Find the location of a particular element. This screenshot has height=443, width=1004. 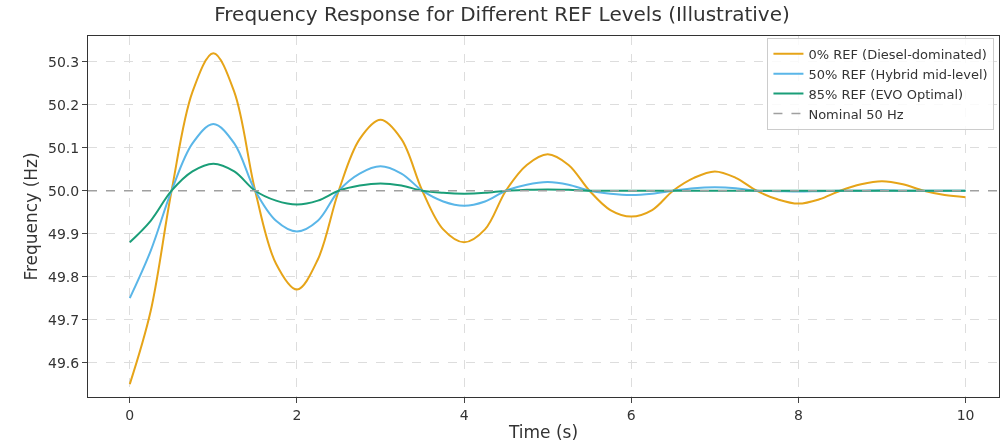

x-tick-label: 10 is located at coordinates (965, 414).